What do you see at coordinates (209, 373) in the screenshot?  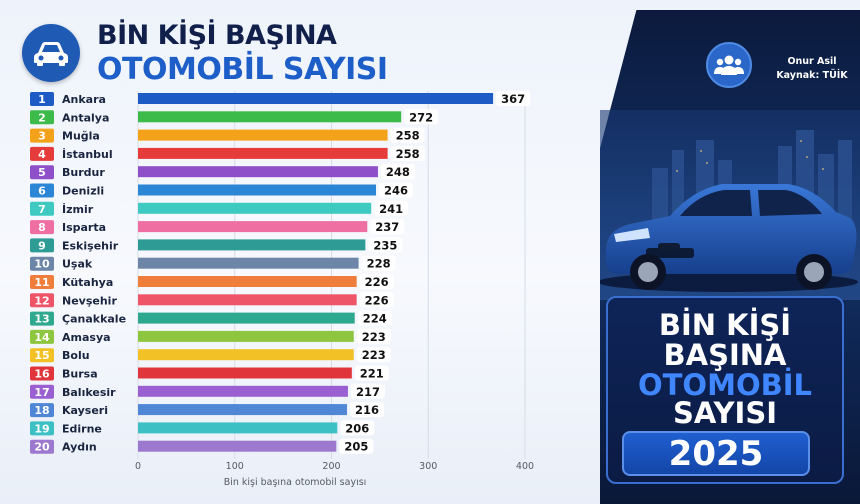 I see `bar-row: 16 Bursa 221` at bounding box center [209, 373].